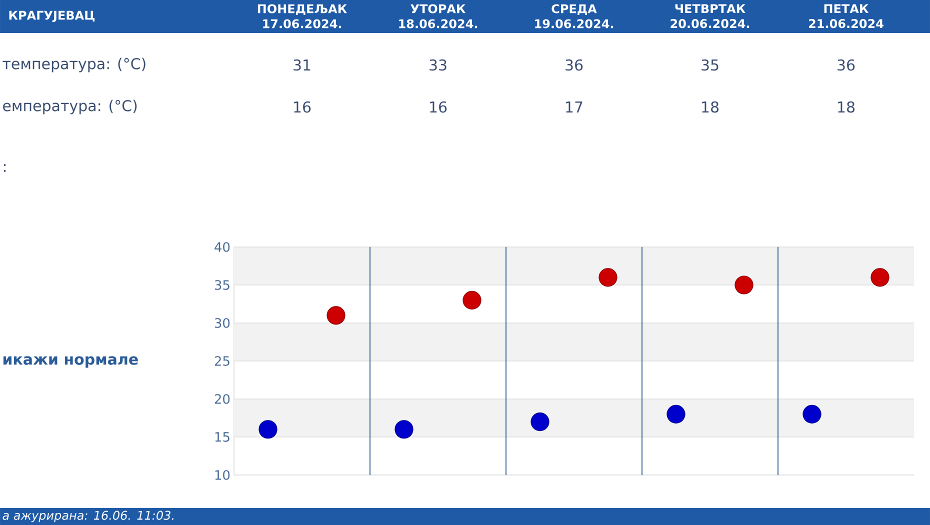  I want to click on text: ЧЕТВРТАК 20.06.2024., so click(710, 16).